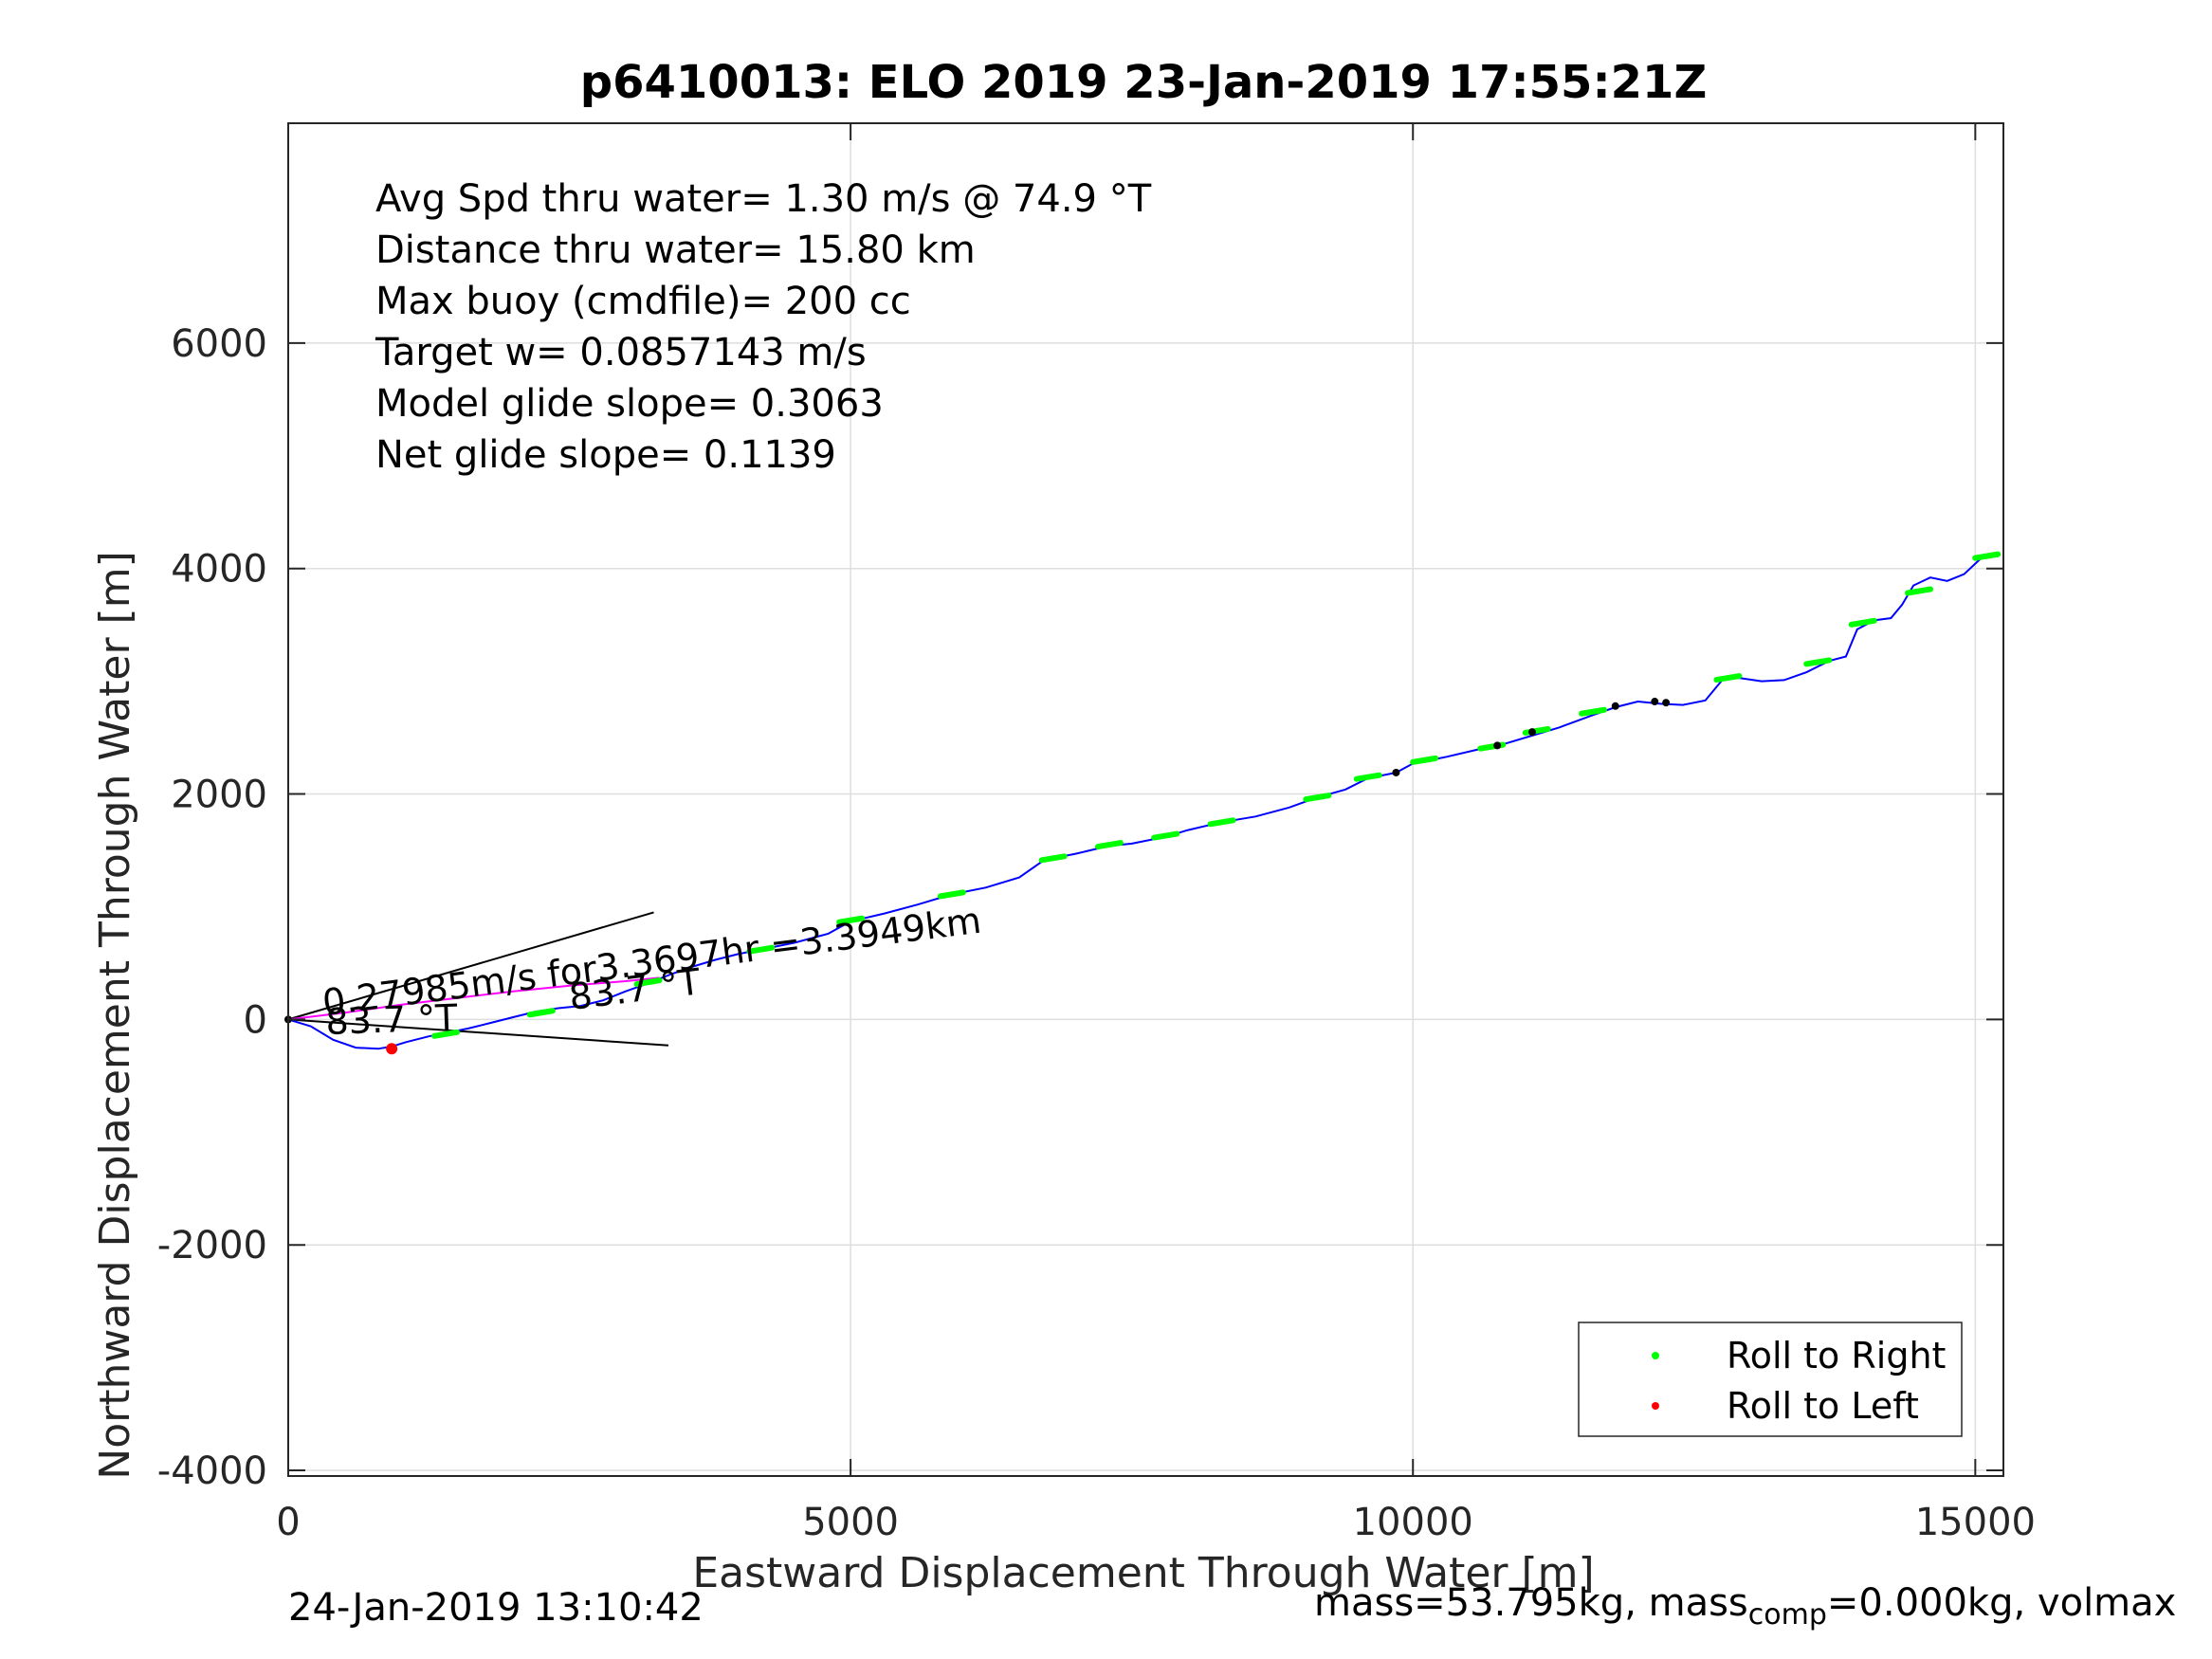 This screenshot has height=1659, width=2212. I want to click on footer-mass-text: mass=53.795kg, mass, so click(1531, 1603).